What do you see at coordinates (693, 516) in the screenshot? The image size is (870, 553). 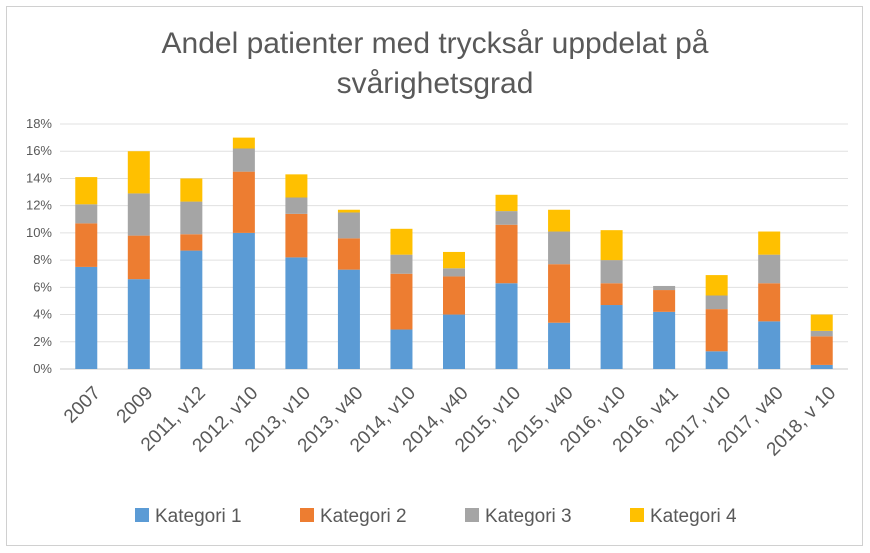 I see `legend-label: Kategori 4` at bounding box center [693, 516].